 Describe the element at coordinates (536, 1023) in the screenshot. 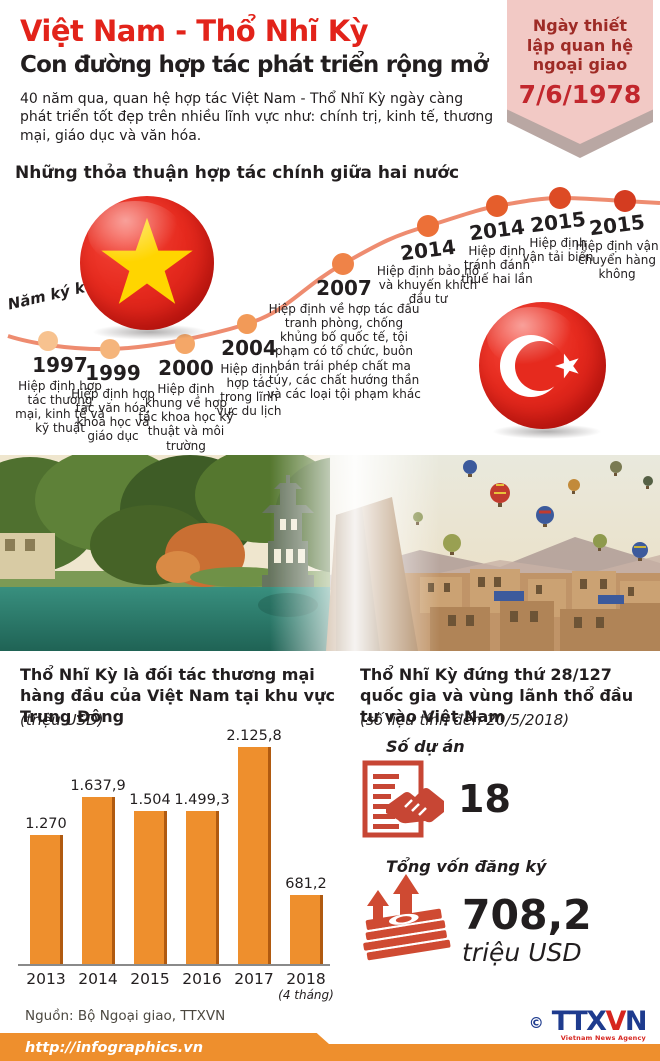

I see `copyright-icon: ©` at that location.